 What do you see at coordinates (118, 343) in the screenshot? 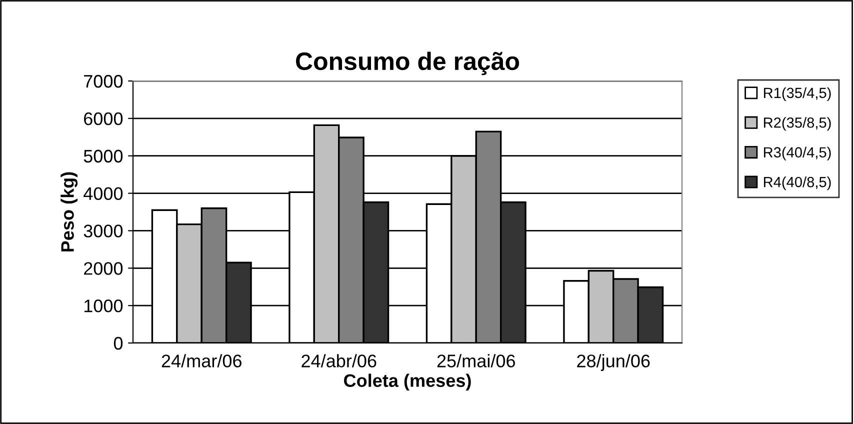
I see `y-tick-label: 0` at bounding box center [118, 343].